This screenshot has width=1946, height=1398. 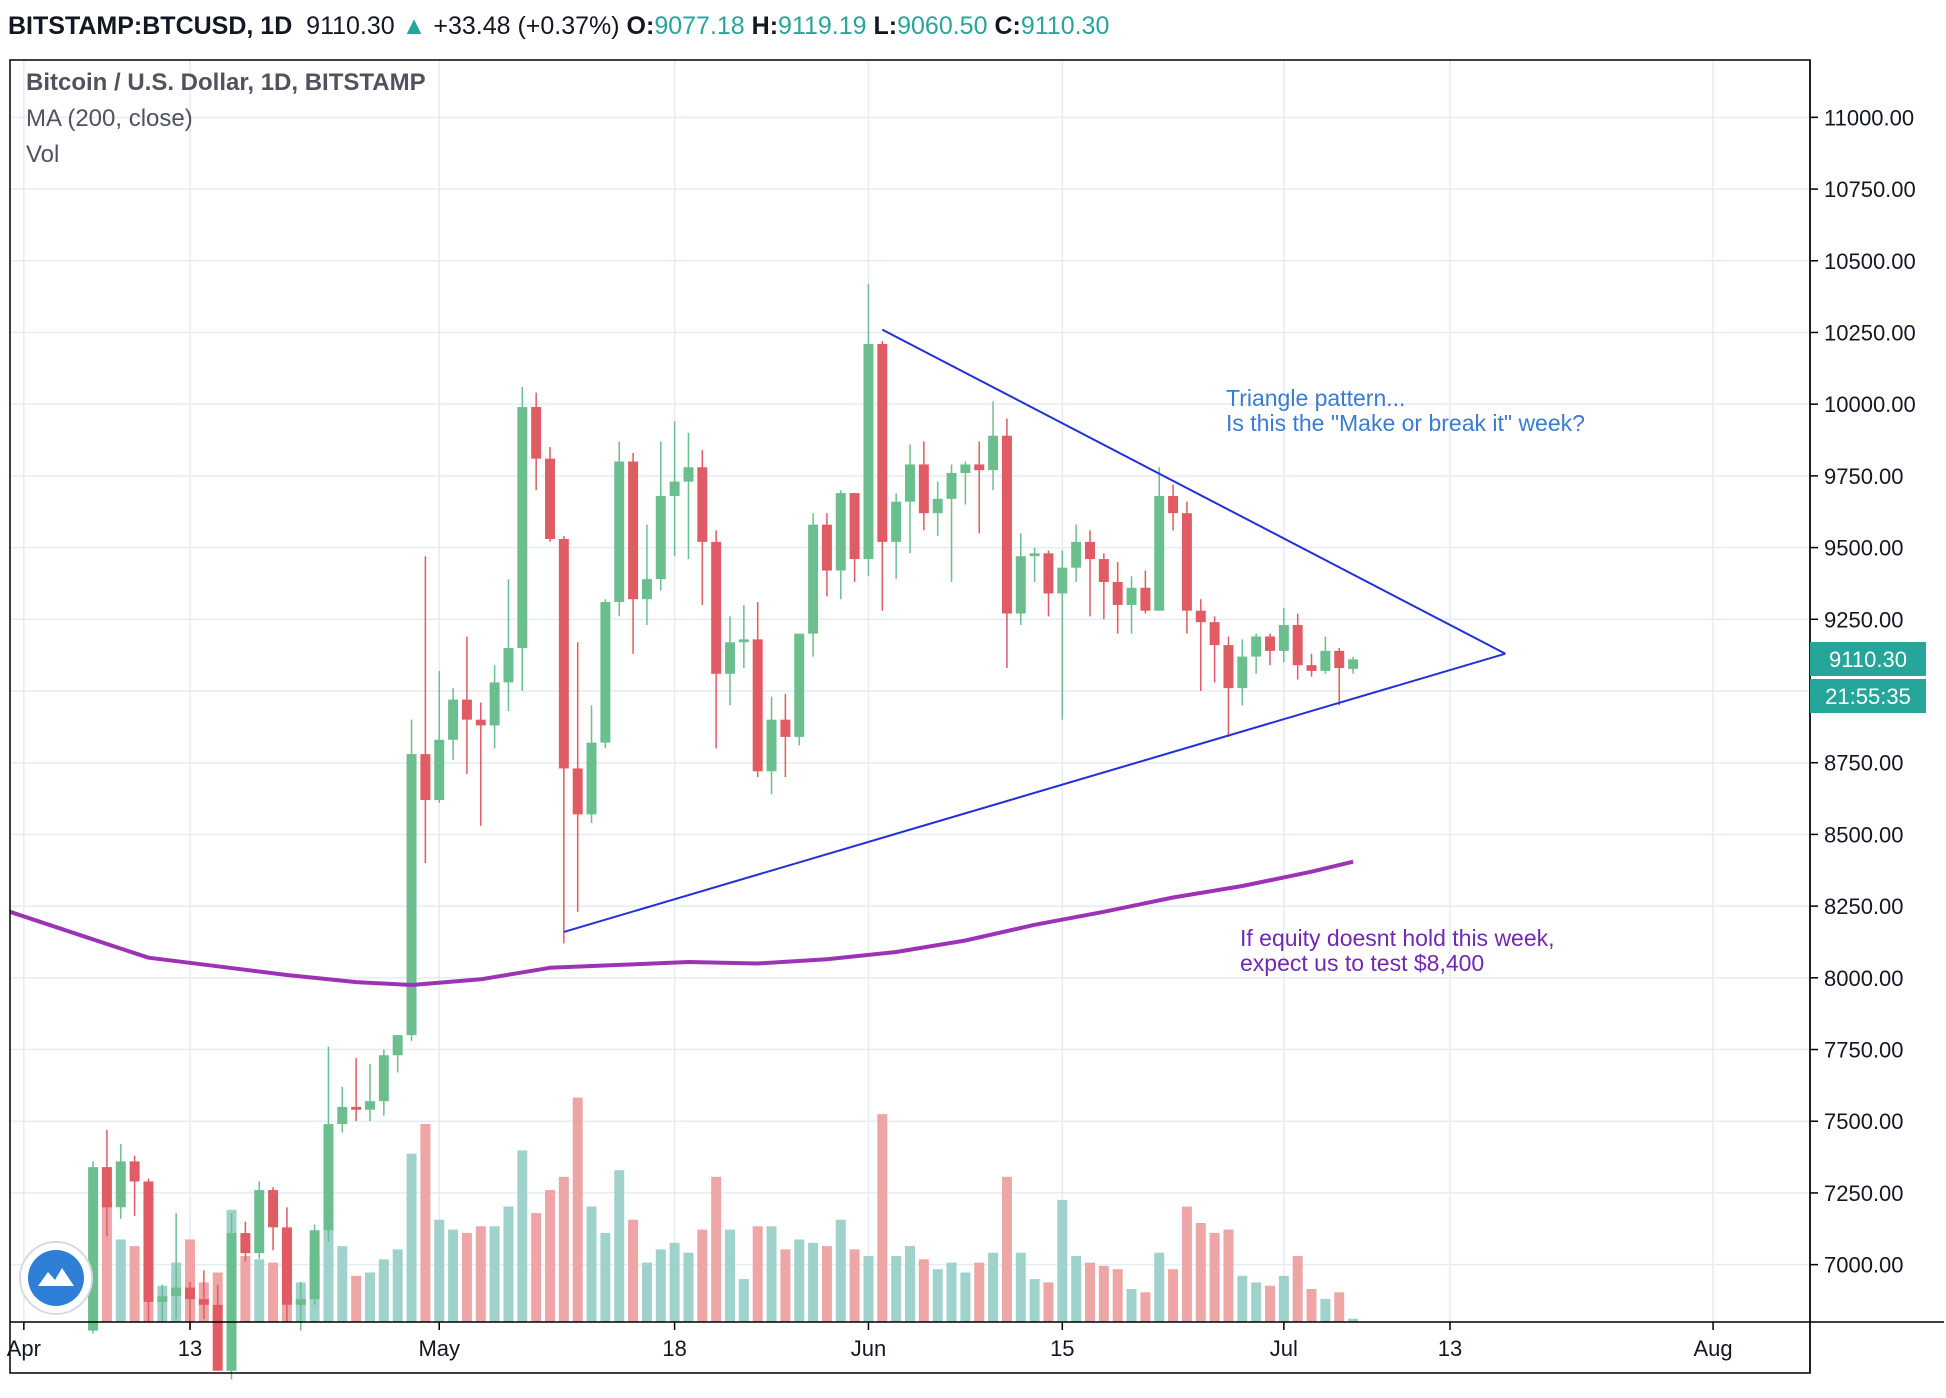 I want to click on logo-inner-icon, so click(x=56, y=1278).